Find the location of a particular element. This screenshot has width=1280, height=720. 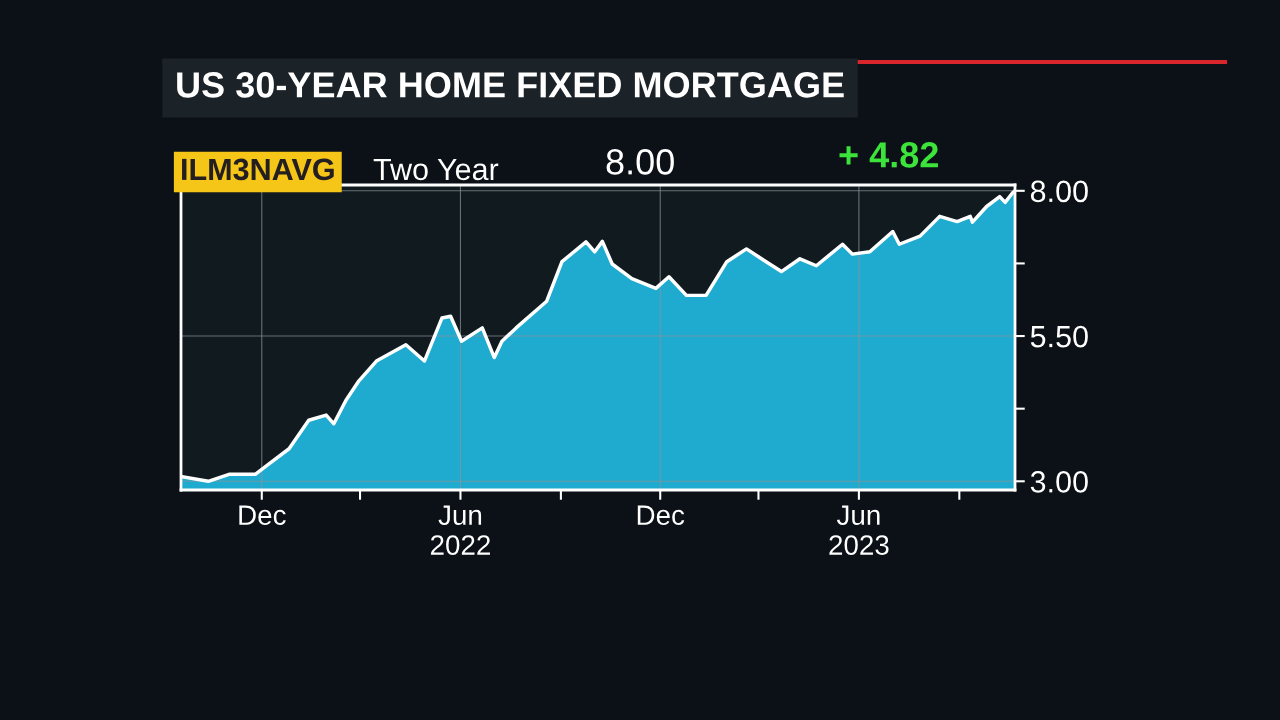

text: 8.00 is located at coordinates (640, 162).